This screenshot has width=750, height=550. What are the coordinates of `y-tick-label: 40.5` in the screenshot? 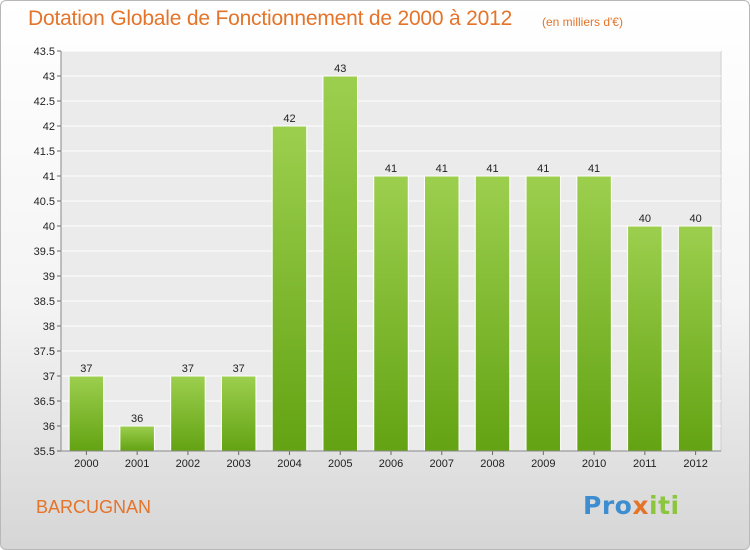 It's located at (44, 202).